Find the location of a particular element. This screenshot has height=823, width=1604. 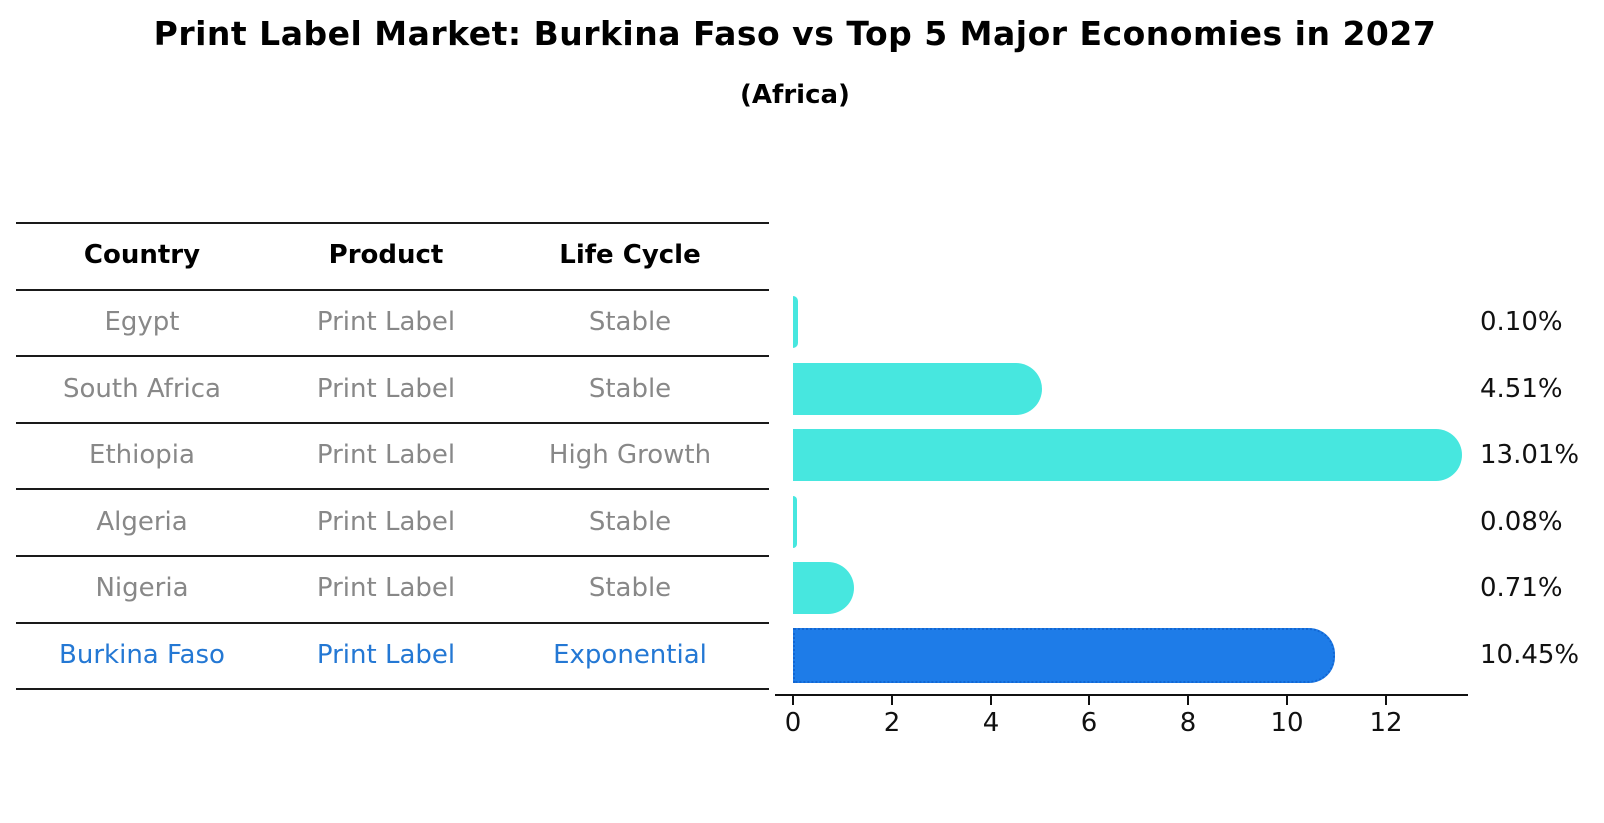

x-axis-tick-label: 6 is located at coordinates (1089, 723).